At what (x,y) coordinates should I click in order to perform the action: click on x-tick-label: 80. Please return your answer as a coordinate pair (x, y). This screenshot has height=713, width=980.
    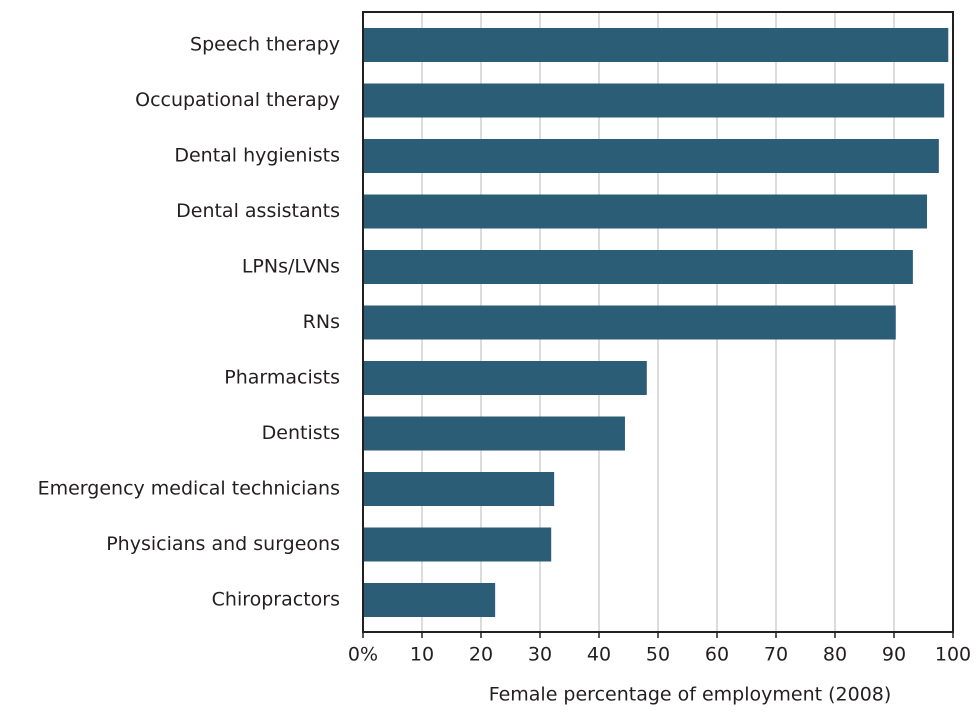
    Looking at the image, I should click on (835, 655).